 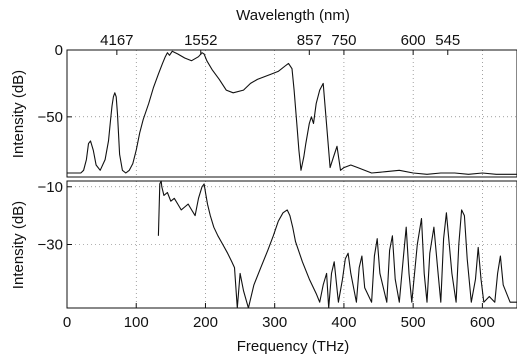 I want to click on y-tick-label: −10, so click(x=50, y=187).